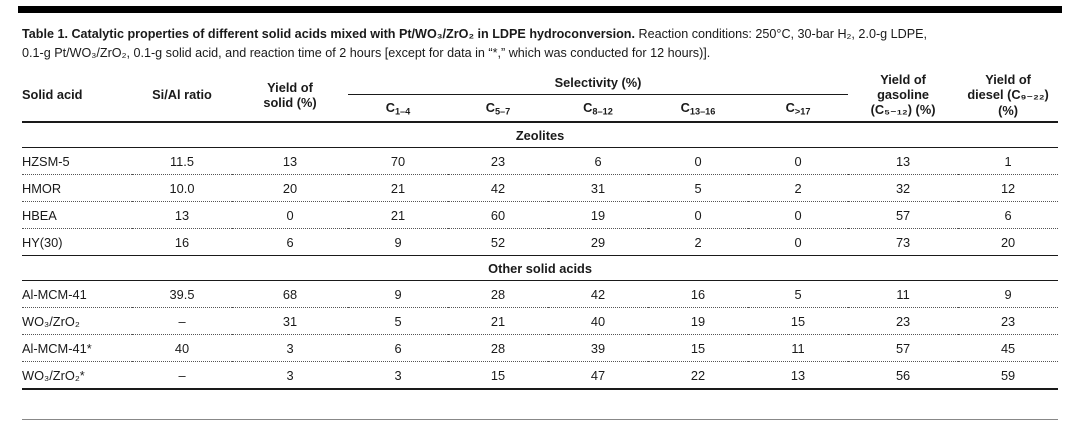 This screenshot has width=1080, height=423. I want to click on table-cell: 56, so click(903, 375).